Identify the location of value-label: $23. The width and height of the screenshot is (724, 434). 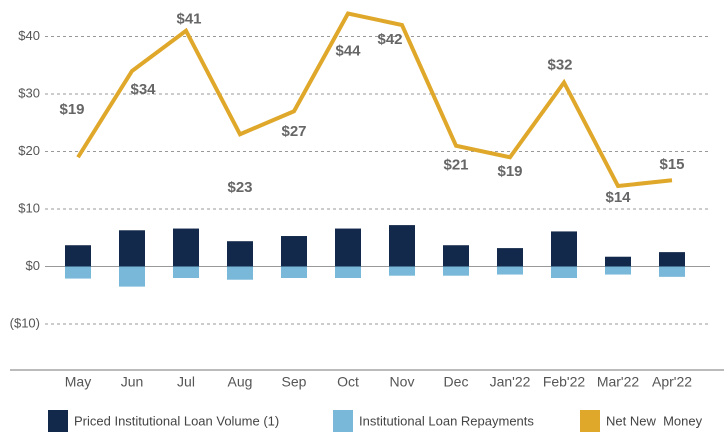
(239, 187).